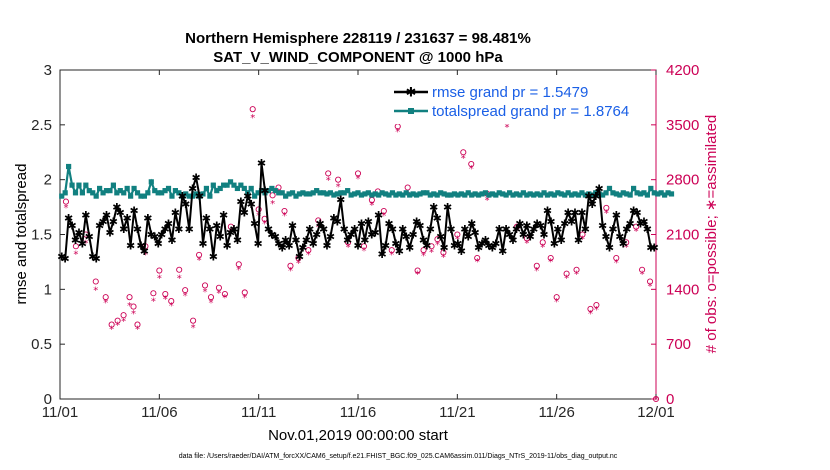  I want to click on x-tick-label: 12/01, so click(656, 412).